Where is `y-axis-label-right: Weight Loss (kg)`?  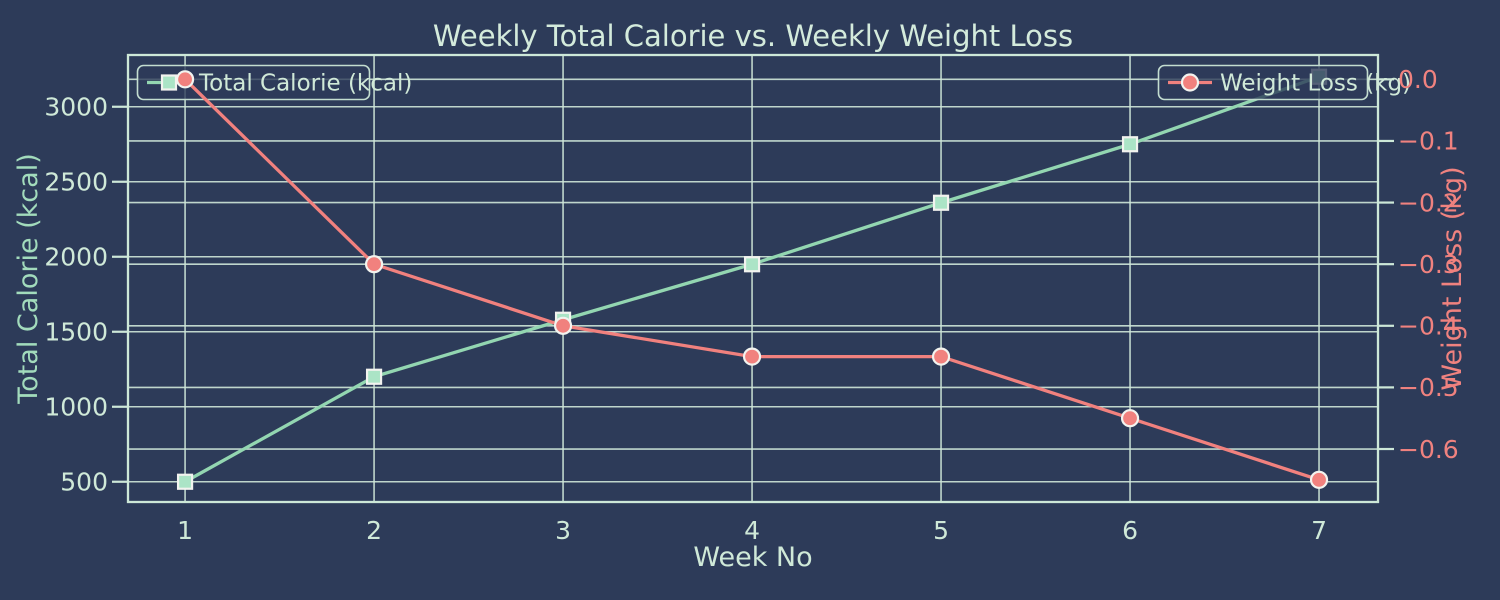 y-axis-label-right: Weight Loss (kg) is located at coordinates (1452, 278).